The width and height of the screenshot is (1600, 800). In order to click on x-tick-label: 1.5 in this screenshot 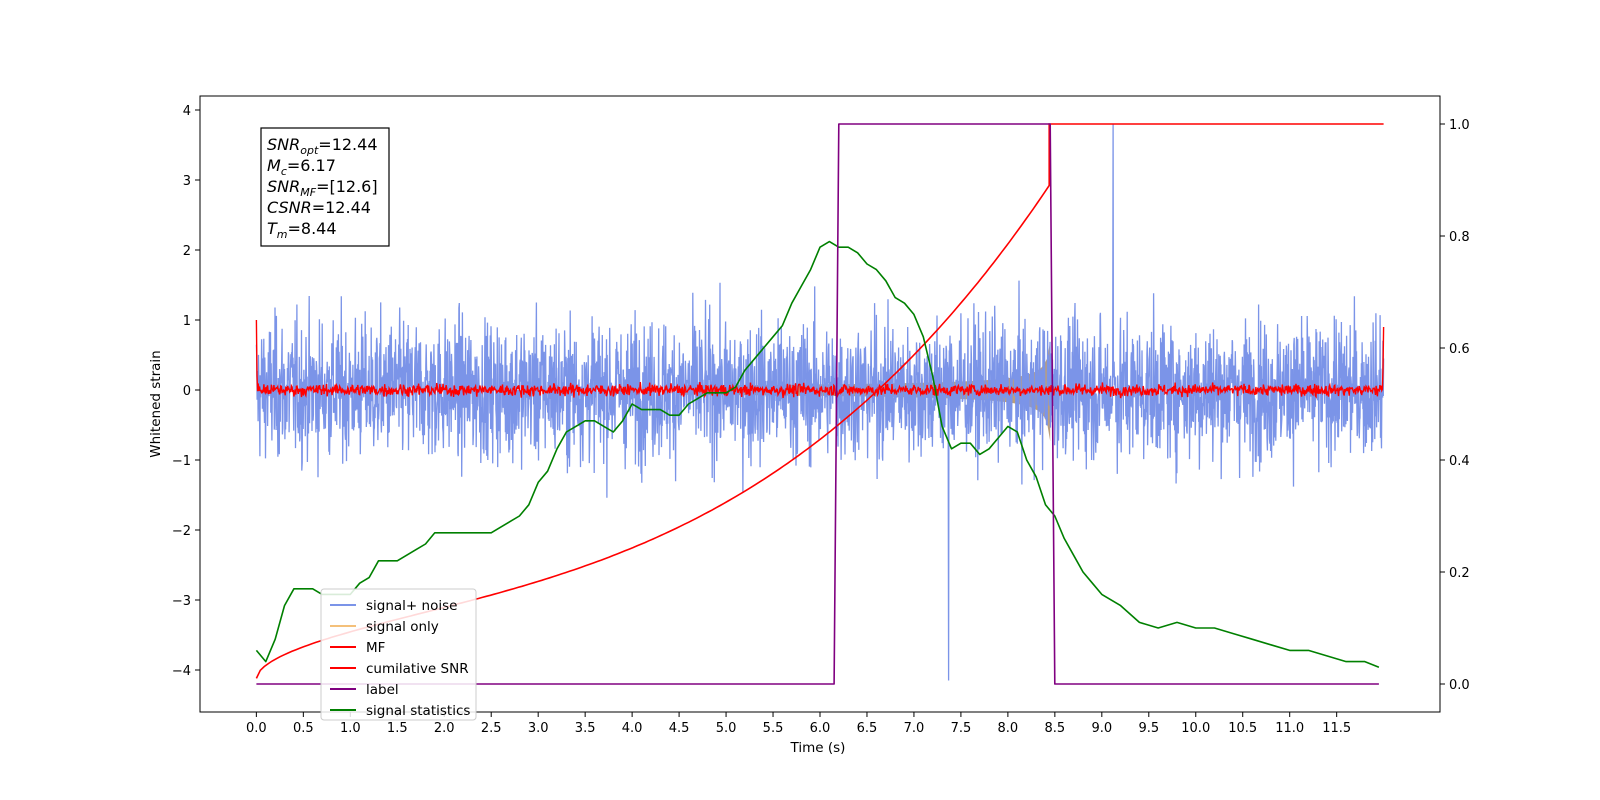, I will do `click(397, 728)`.